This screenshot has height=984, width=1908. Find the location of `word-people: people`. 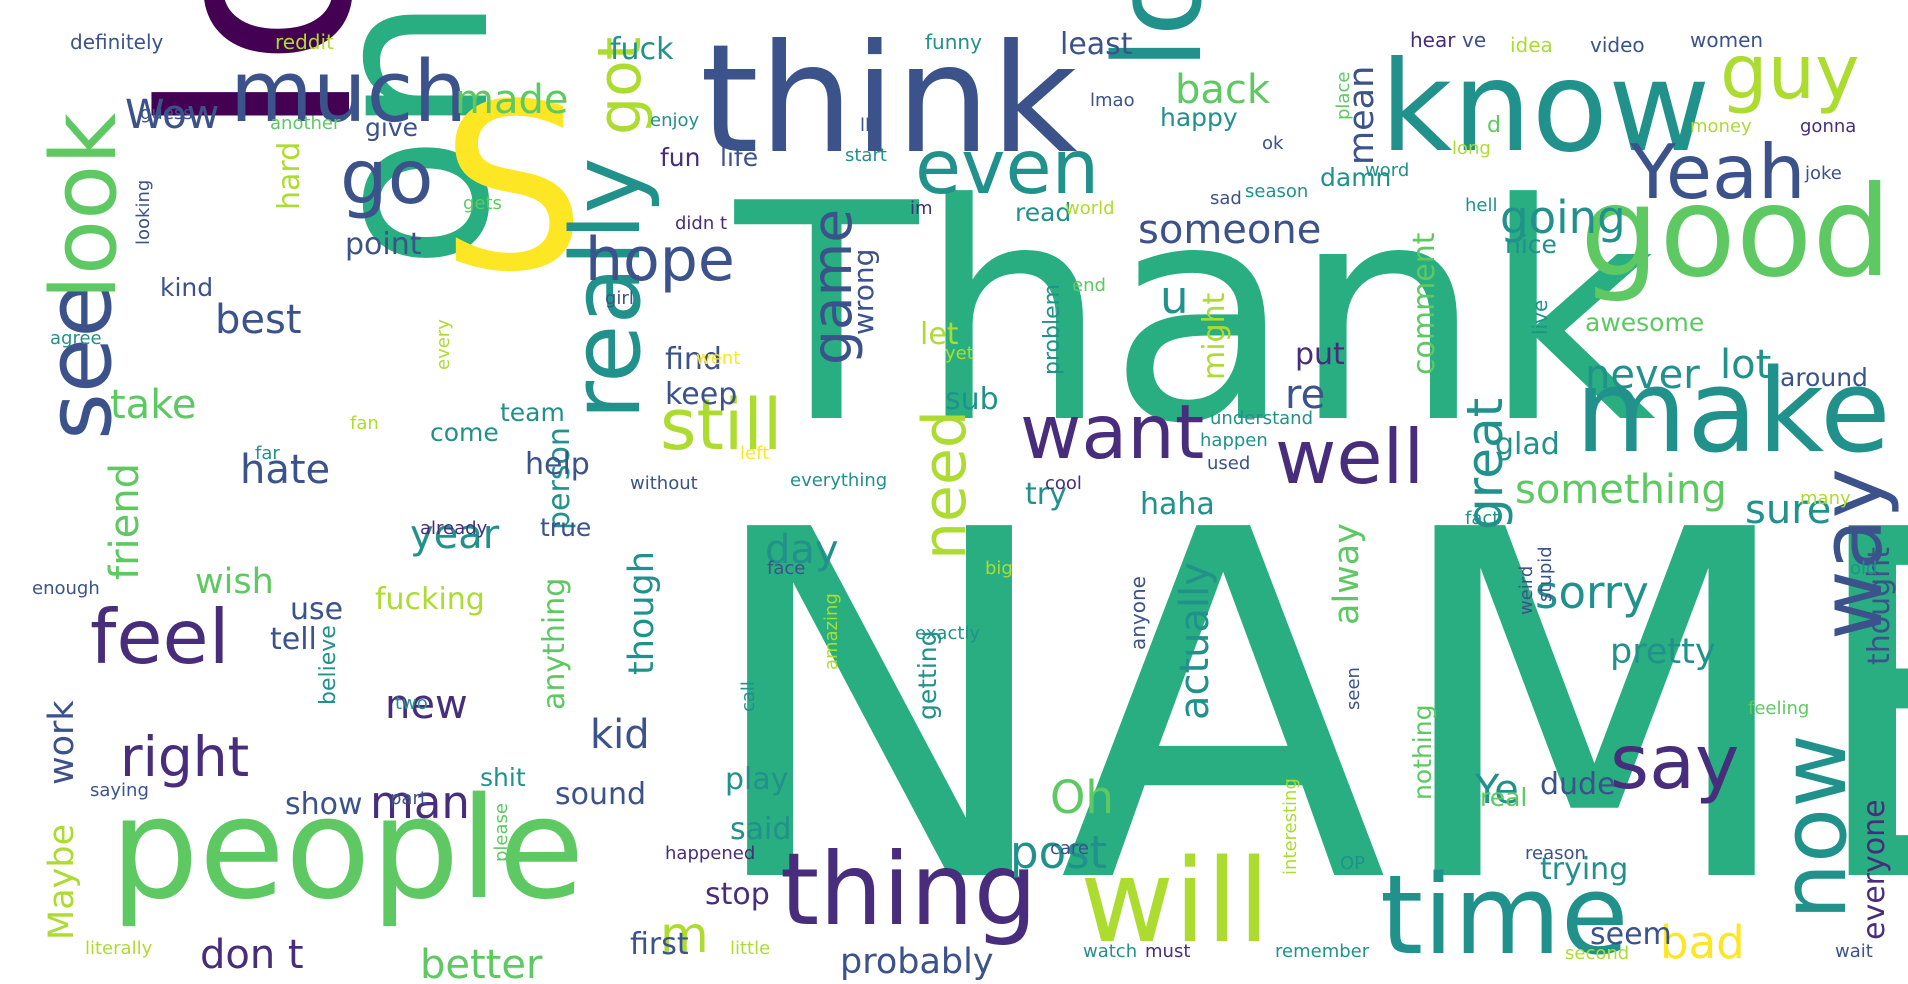

word-people: people is located at coordinates (347, 849).